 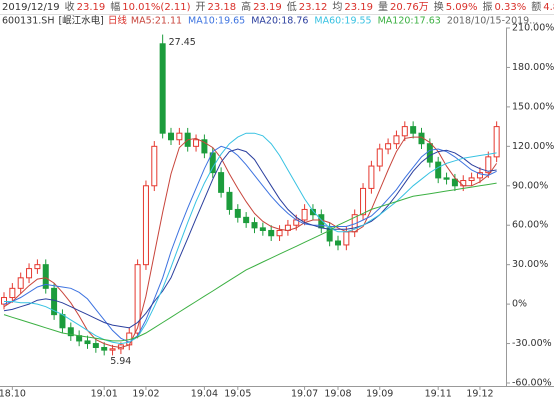 What do you see at coordinates (80, 21) in the screenshot?
I see `legend-stock-name: [岷江水电]` at bounding box center [80, 21].